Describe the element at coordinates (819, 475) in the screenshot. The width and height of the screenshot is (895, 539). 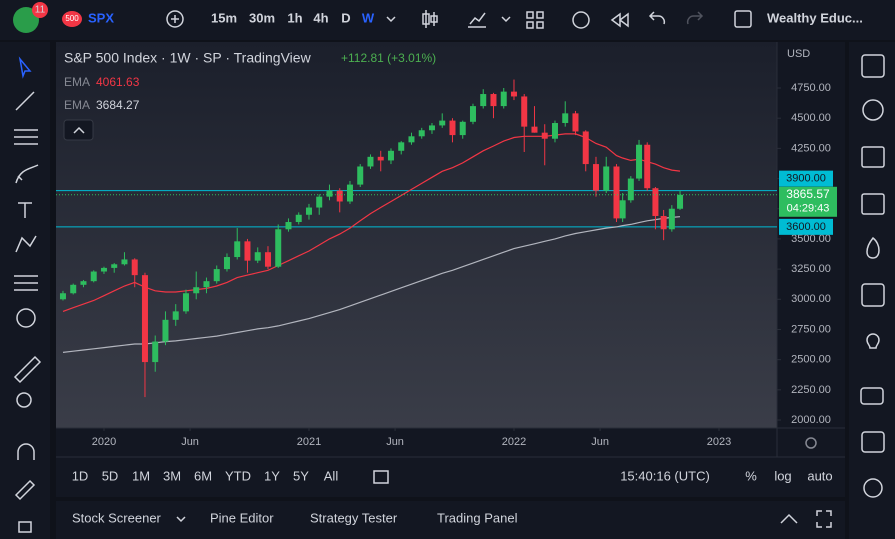
I see `scale-option: auto` at that location.